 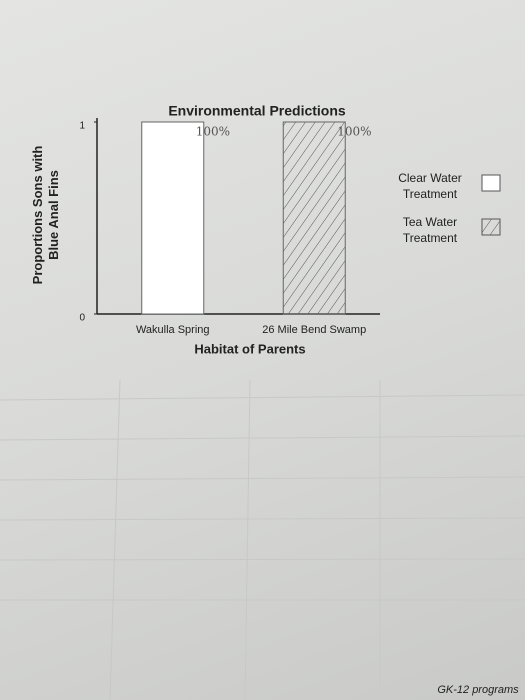 What do you see at coordinates (314, 330) in the screenshot?
I see `x-tick-label: 26 Mile Bend Swamp` at bounding box center [314, 330].